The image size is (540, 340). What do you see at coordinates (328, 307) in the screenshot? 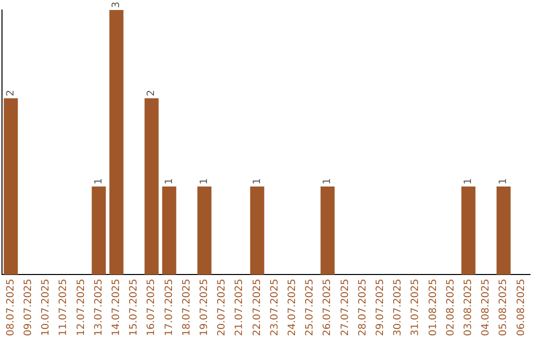
I see `x-tick-label: 26.07.2025` at bounding box center [328, 307].